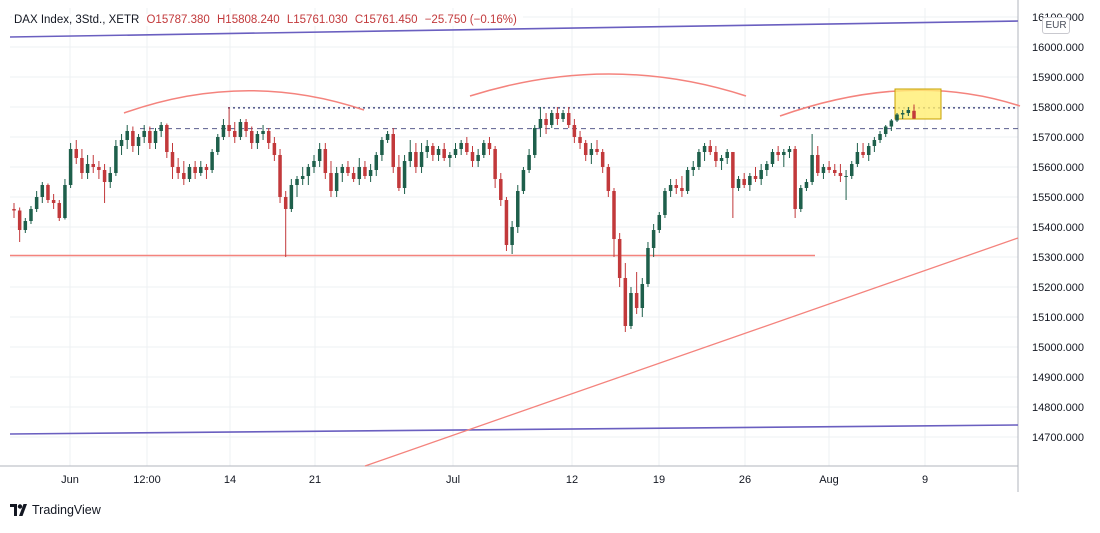 The height and width of the screenshot is (533, 1100). What do you see at coordinates (55, 510) in the screenshot?
I see `tradingview-brand: TradingView` at bounding box center [55, 510].